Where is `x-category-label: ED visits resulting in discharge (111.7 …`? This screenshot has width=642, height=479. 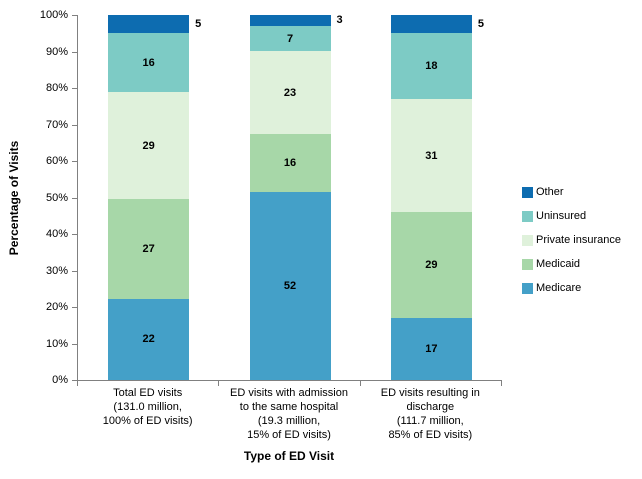
x-category-label: ED visits resulting in discharge (111.7 … is located at coordinates (430, 414).